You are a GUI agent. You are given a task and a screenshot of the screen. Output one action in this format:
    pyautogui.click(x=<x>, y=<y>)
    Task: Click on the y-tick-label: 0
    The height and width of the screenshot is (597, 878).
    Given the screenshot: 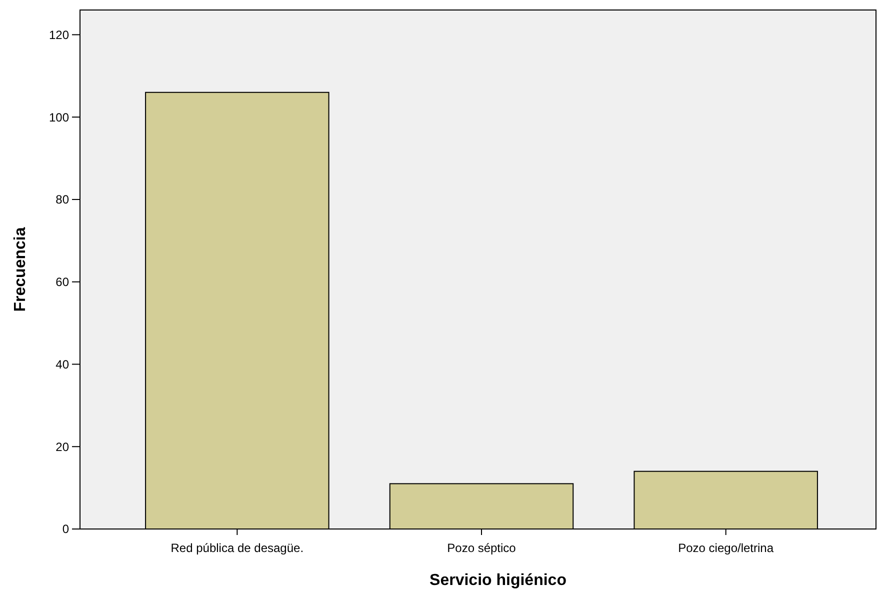 What is the action you would take?
    pyautogui.click(x=66, y=529)
    